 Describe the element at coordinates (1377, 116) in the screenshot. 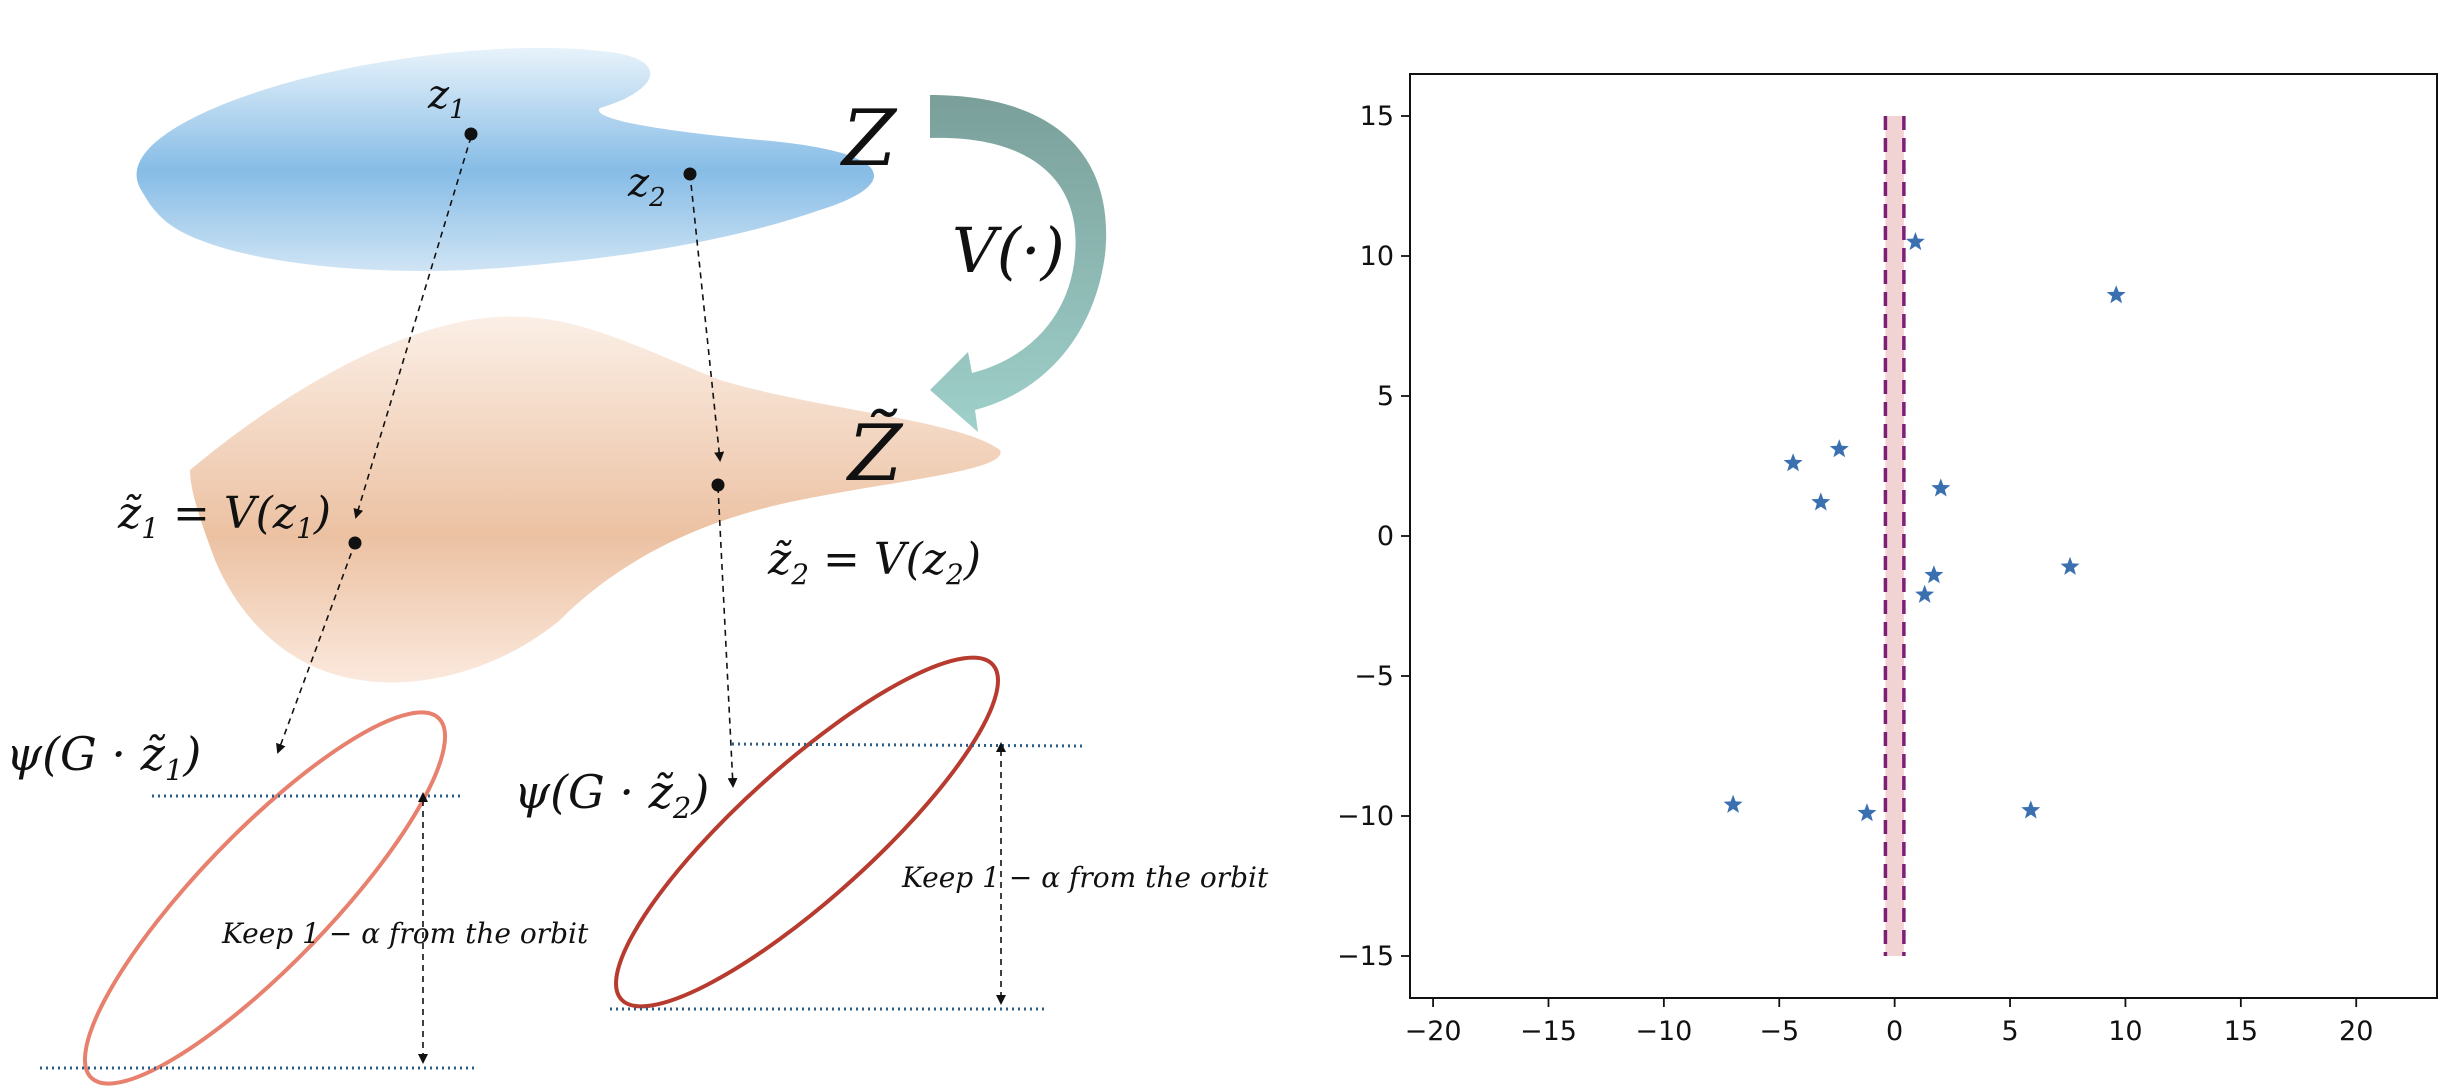

I see `y-tick-label: 15` at that location.